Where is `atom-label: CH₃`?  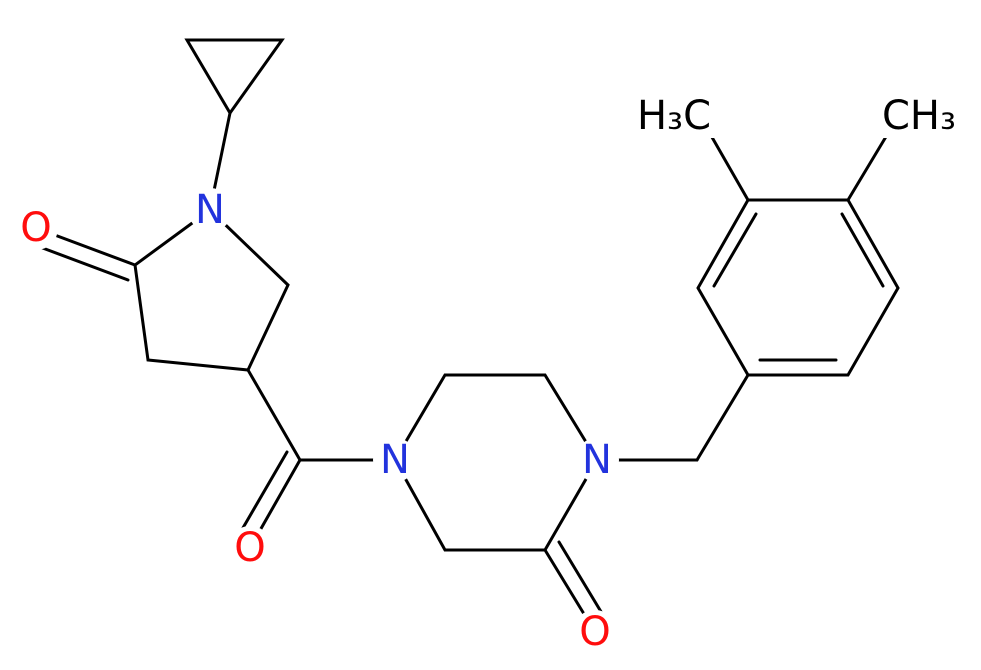
atom-label: CH₃ is located at coordinates (919, 116).